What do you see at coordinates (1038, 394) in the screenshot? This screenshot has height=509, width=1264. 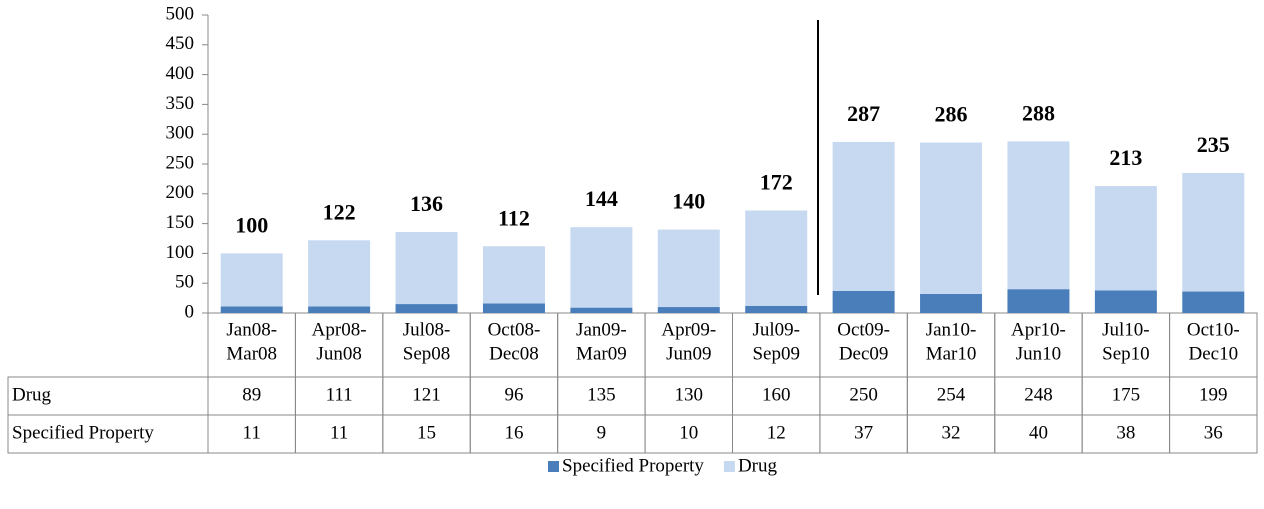 I see `table-value: 248` at bounding box center [1038, 394].